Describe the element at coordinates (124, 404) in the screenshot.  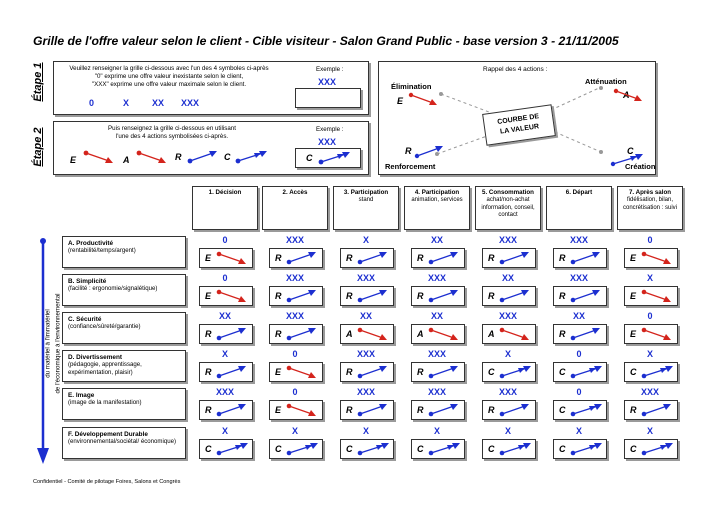
I see `row-label-5: E. Image (image de la manifestation)` at that location.